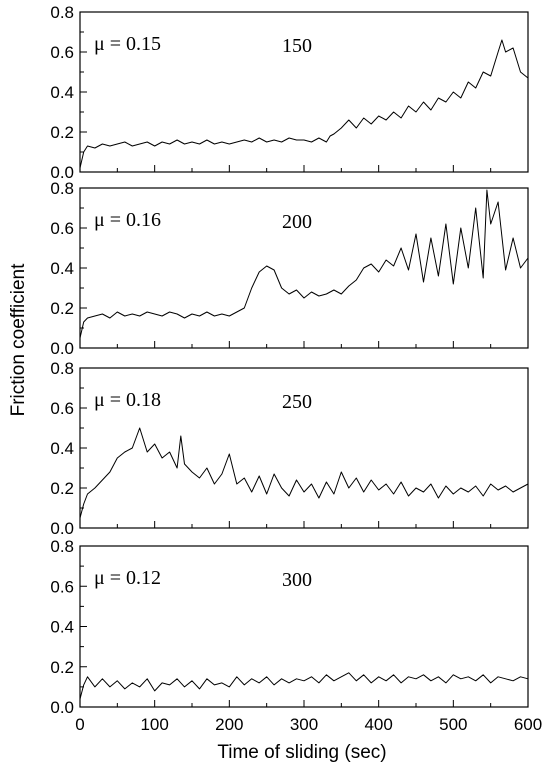 This screenshot has width=550, height=774. Describe the element at coordinates (79, 724) in the screenshot. I see `x-tick-label: 0` at that location.